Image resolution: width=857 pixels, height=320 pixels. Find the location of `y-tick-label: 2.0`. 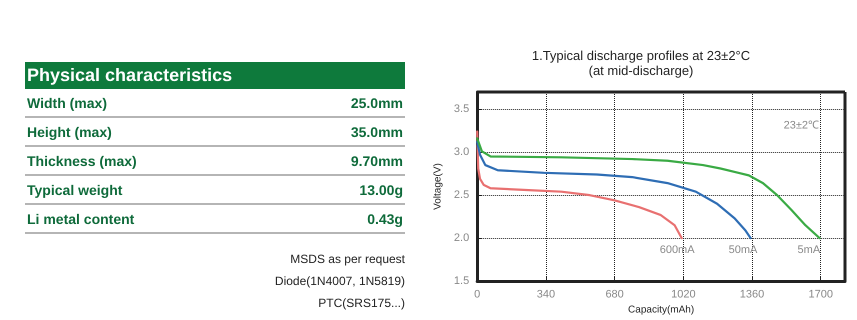

y-tick-label: 2.0 is located at coordinates (462, 238).